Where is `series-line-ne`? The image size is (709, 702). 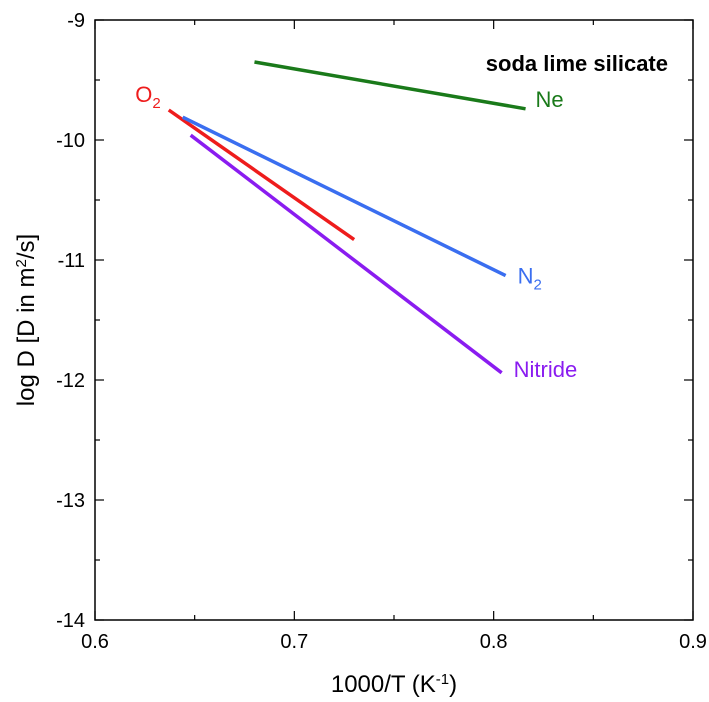 series-line-ne is located at coordinates (390, 85).